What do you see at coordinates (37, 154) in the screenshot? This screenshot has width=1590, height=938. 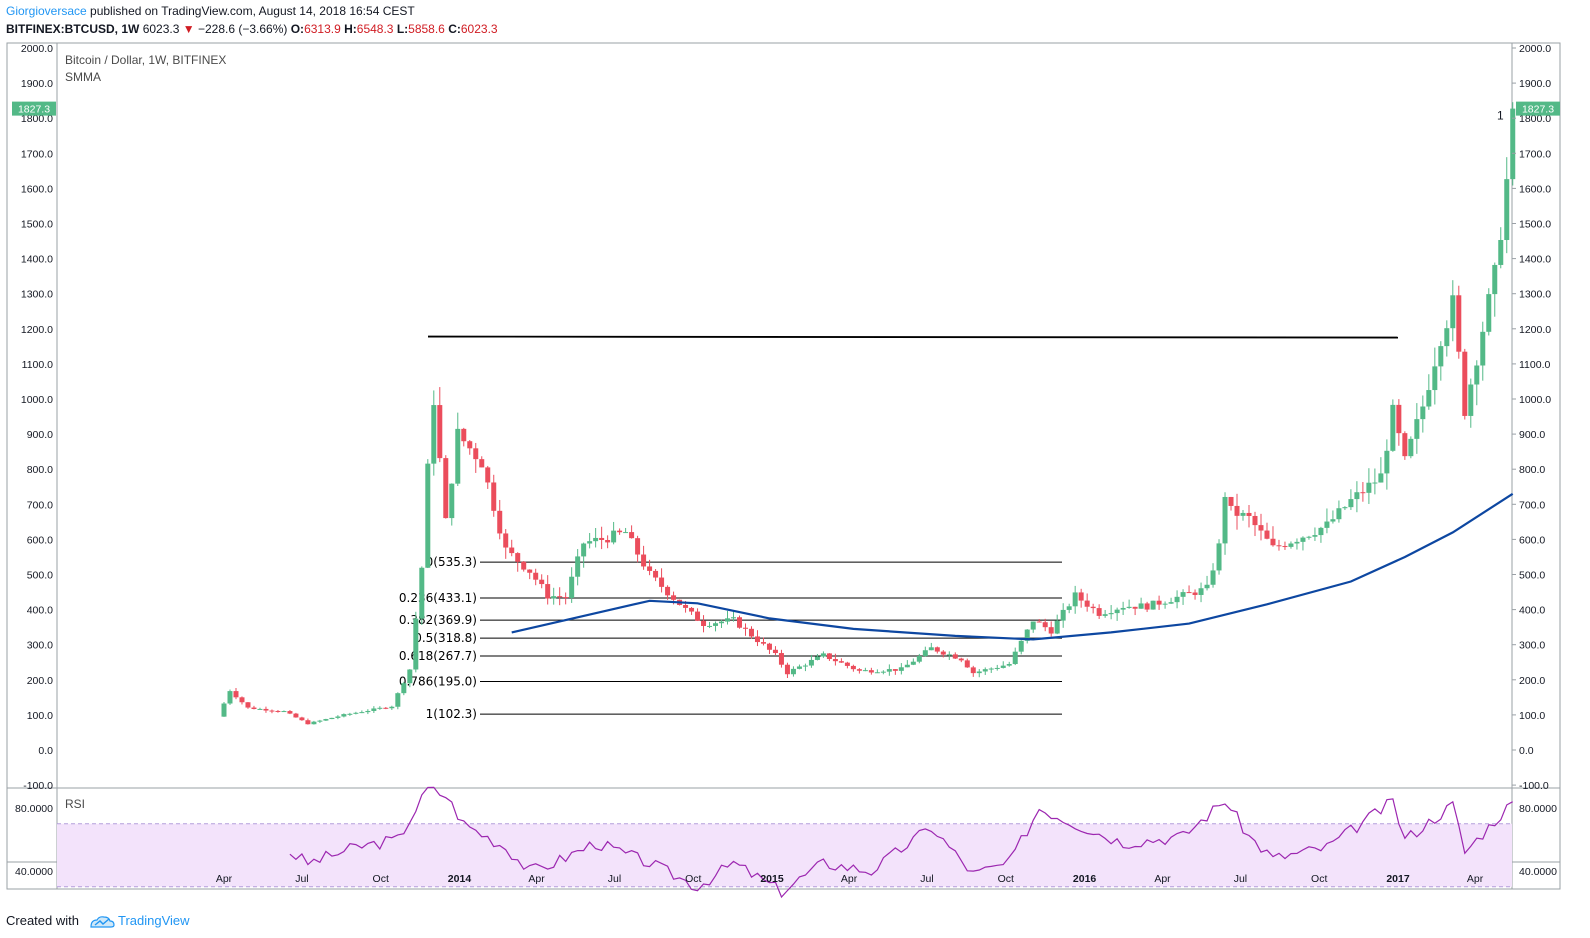 I see `price-tick-left: 1700.0` at bounding box center [37, 154].